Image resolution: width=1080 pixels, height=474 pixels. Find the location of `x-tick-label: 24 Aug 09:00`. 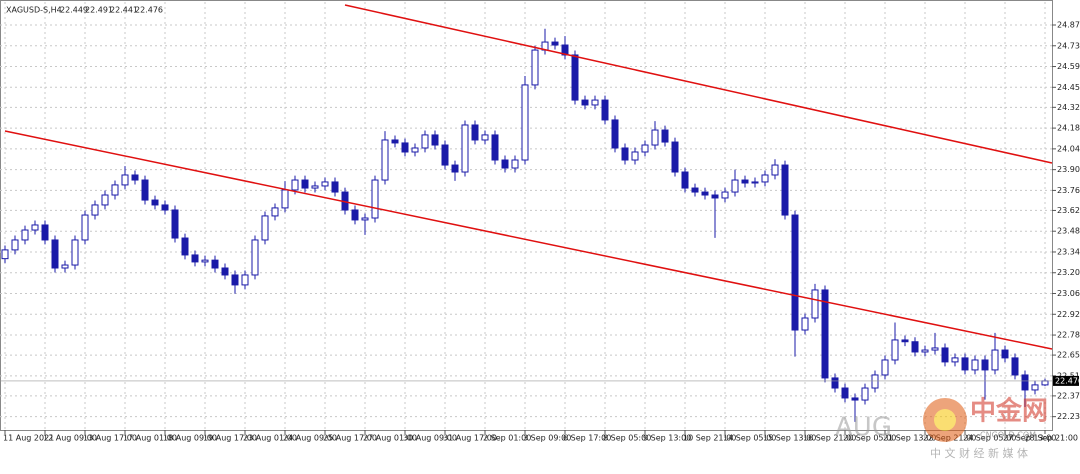

x-tick-label: 24 Aug 09:00 is located at coordinates (310, 438).